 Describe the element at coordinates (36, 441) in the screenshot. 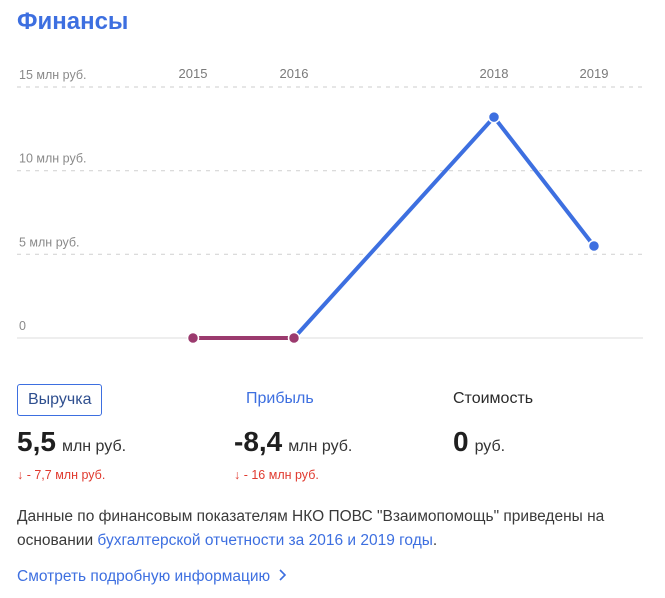

I see `revenue-amount: 5,5` at that location.